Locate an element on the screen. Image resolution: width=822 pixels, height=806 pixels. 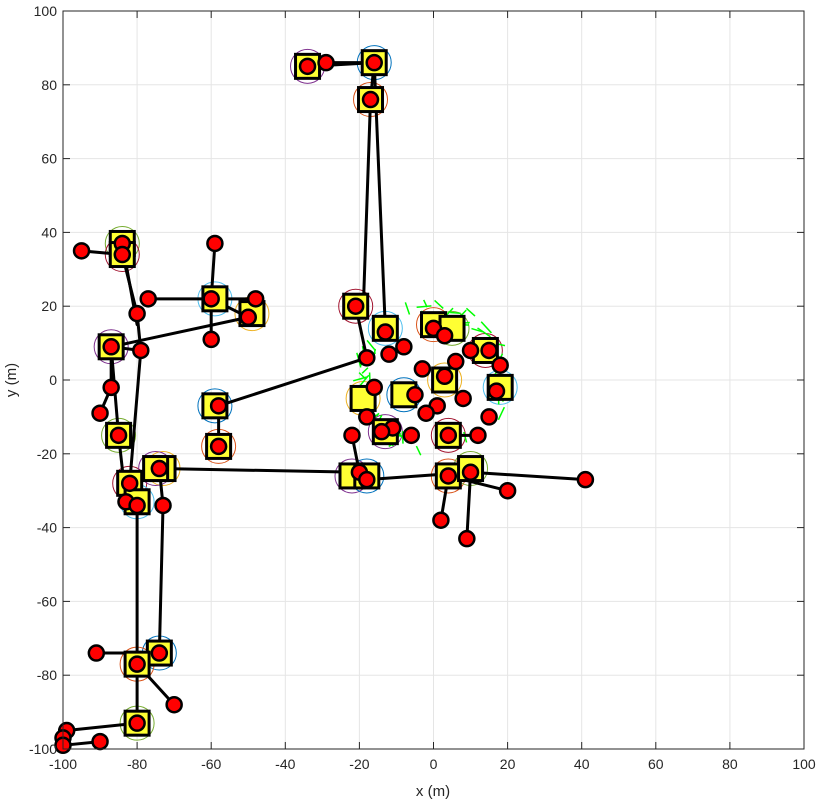
y-tick-label: -60 is located at coordinates (47, 601).